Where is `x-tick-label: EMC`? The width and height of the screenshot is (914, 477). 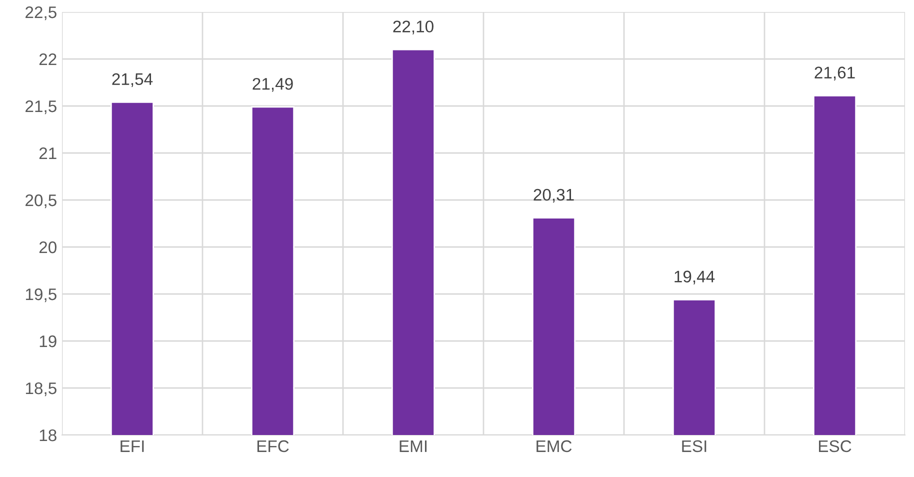 x-tick-label: EMC is located at coordinates (554, 446).